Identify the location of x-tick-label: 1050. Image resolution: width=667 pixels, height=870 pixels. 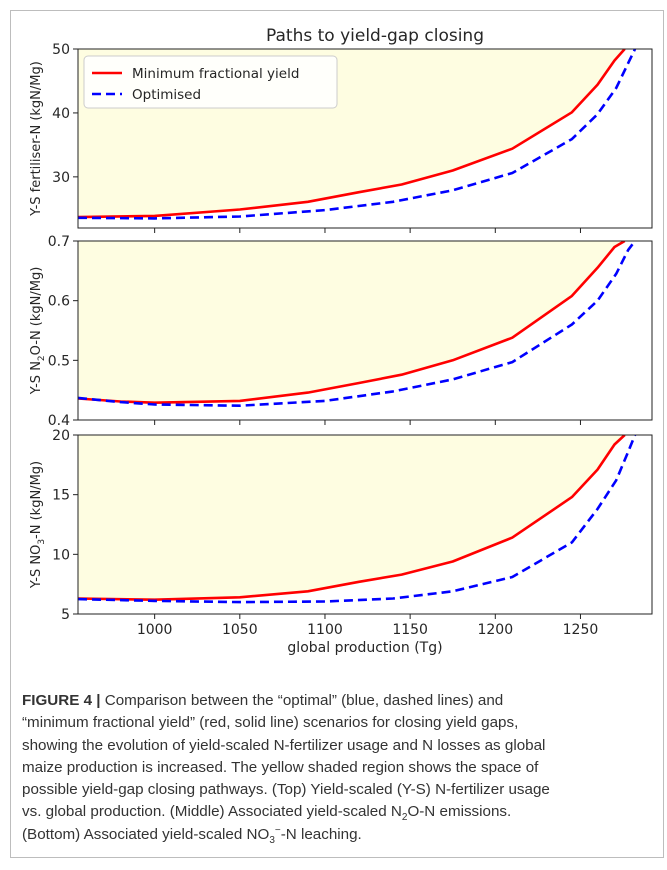
(240, 630).